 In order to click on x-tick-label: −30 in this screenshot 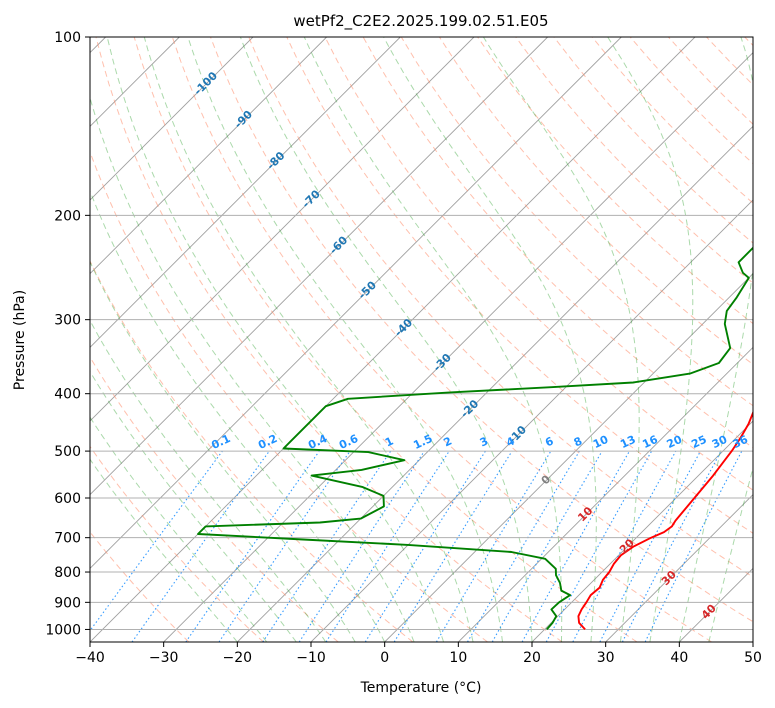, I will do `click(164, 658)`.